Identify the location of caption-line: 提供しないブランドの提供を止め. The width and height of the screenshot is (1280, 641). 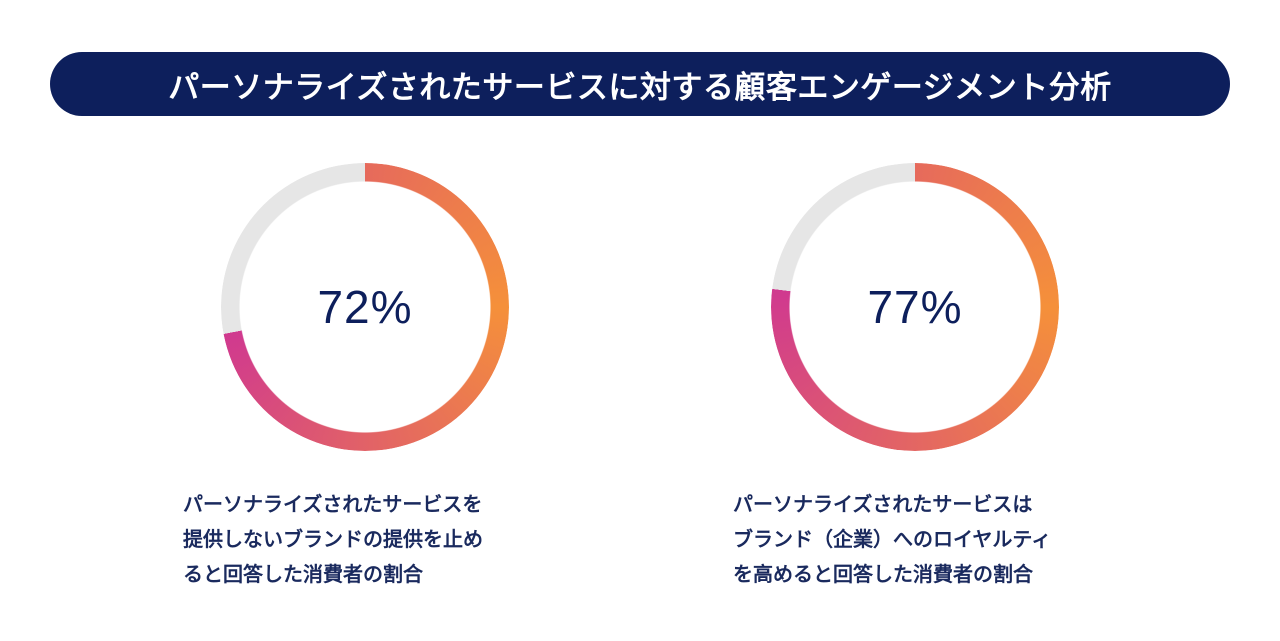
(333, 539).